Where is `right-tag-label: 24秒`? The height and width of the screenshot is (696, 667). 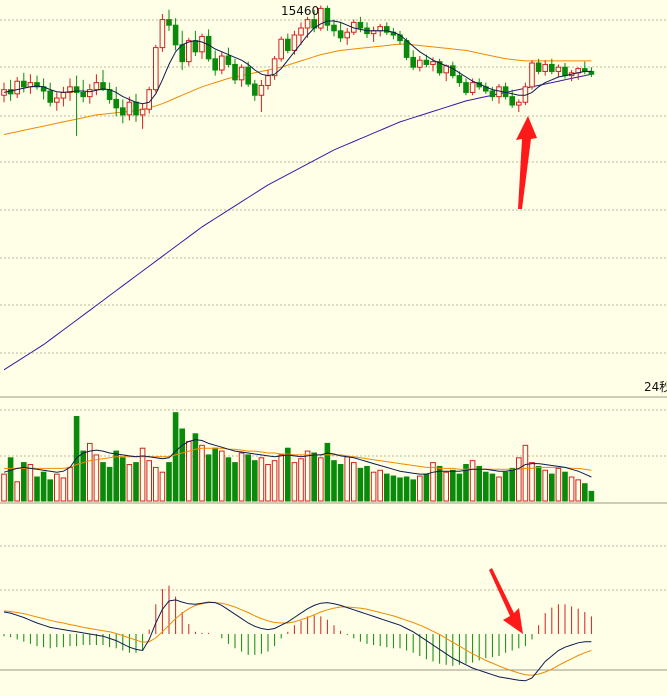
right-tag-label: 24秒 is located at coordinates (655, 387).